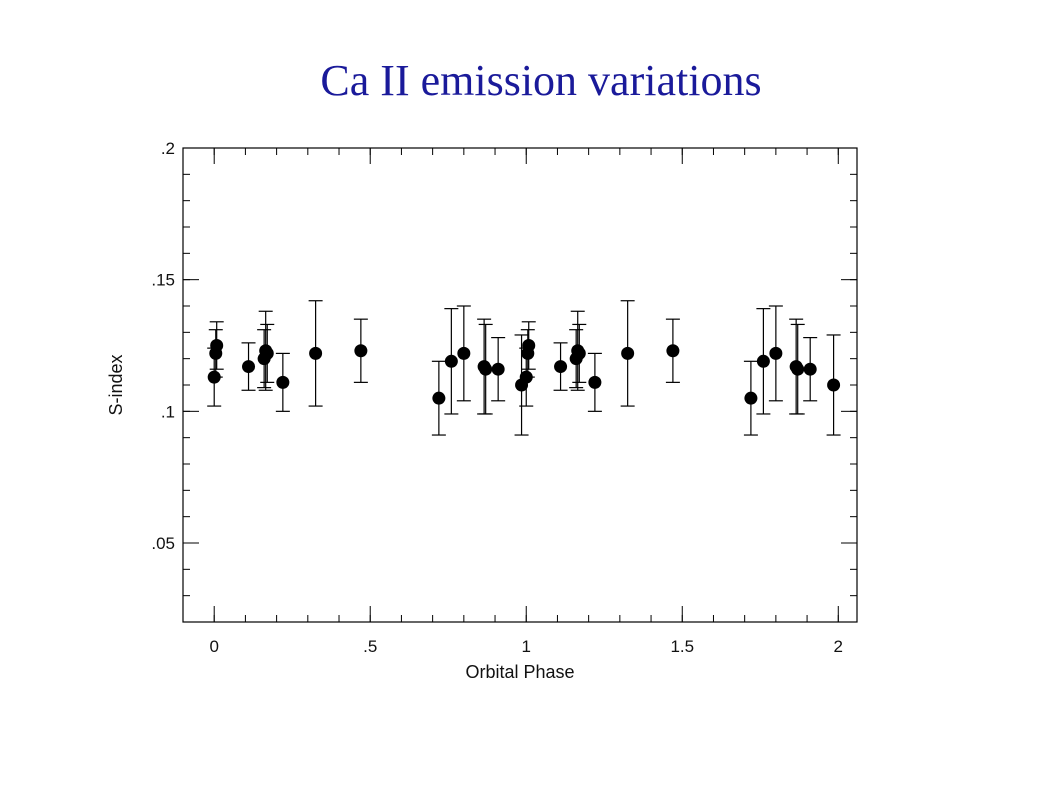  Describe the element at coordinates (682, 646) in the screenshot. I see `x-tick-label: 1.5` at that location.